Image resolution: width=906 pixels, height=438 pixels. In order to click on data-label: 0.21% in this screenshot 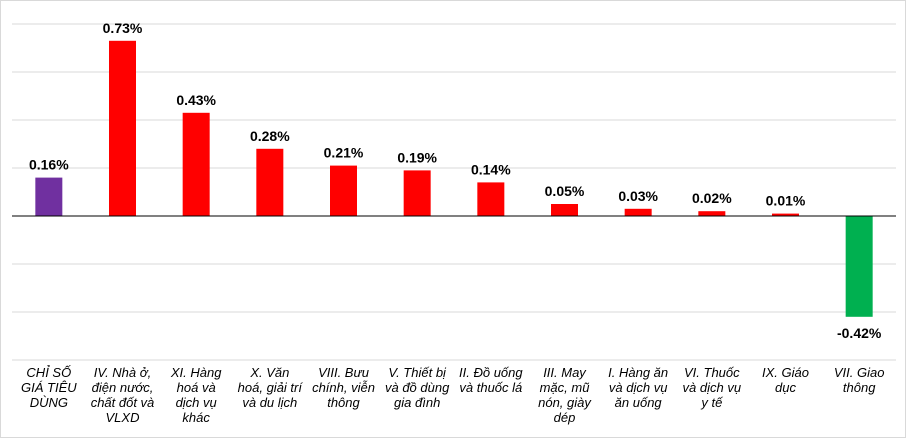, I will do `click(344, 153)`.